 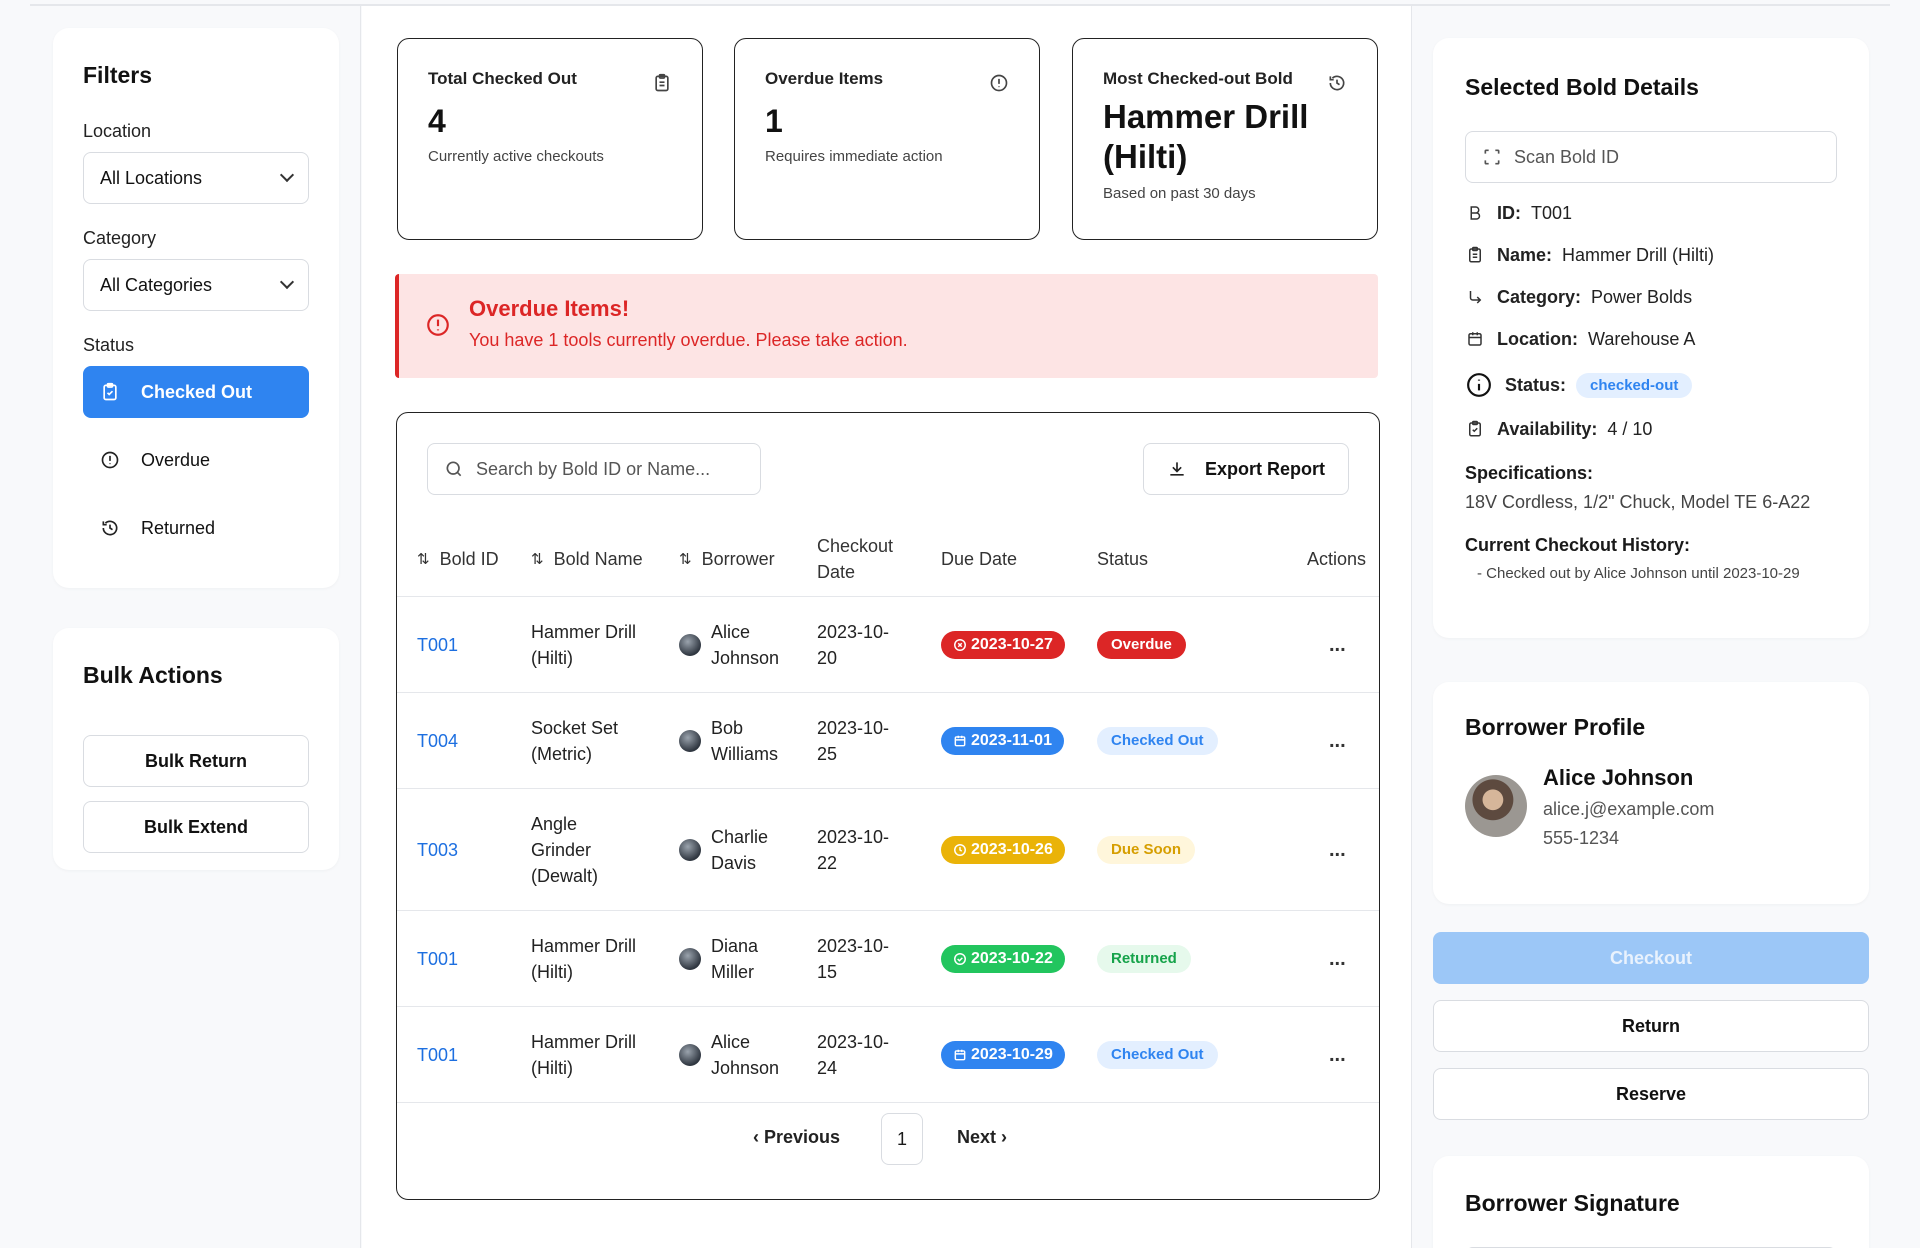 I want to click on row-due-date: 2023-10-22, so click(x=1003, y=958).